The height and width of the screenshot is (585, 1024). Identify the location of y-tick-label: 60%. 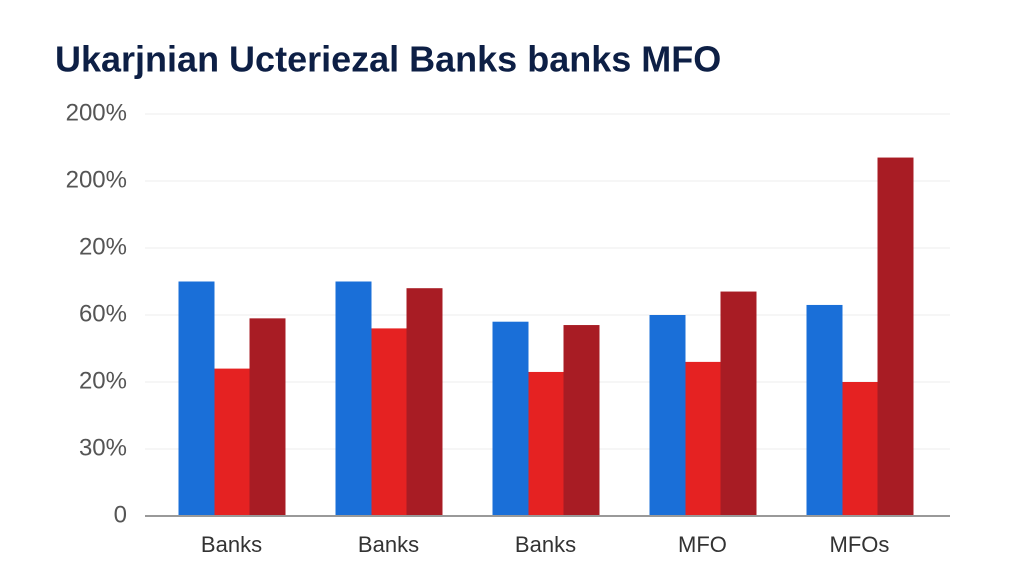
(103, 313).